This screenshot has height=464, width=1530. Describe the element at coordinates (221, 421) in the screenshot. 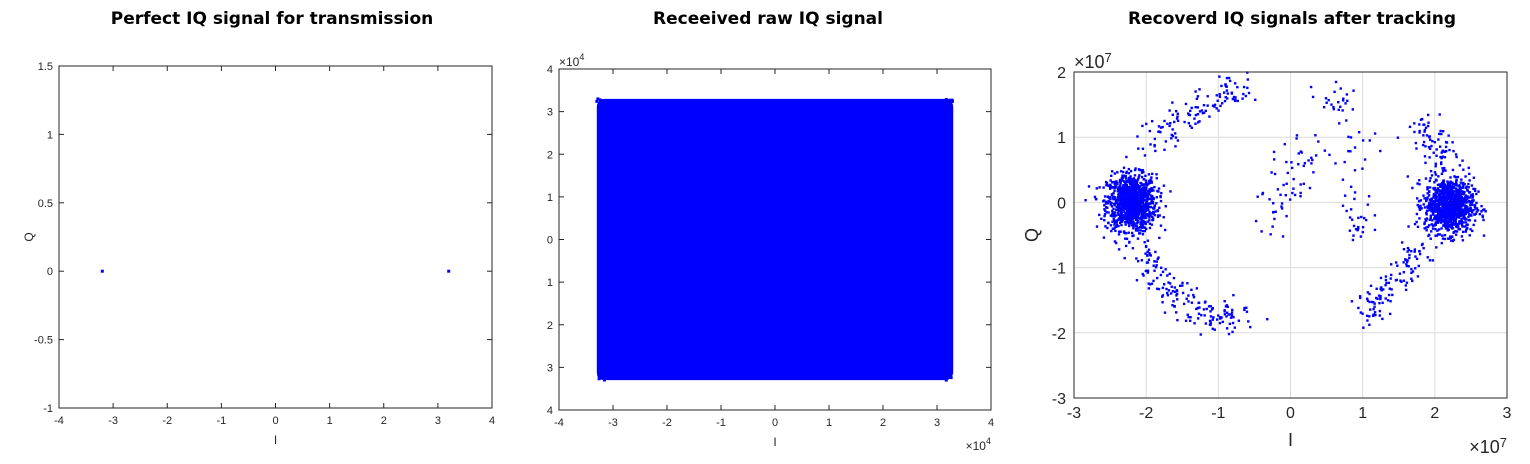

I see `x-tick-label: -1` at that location.